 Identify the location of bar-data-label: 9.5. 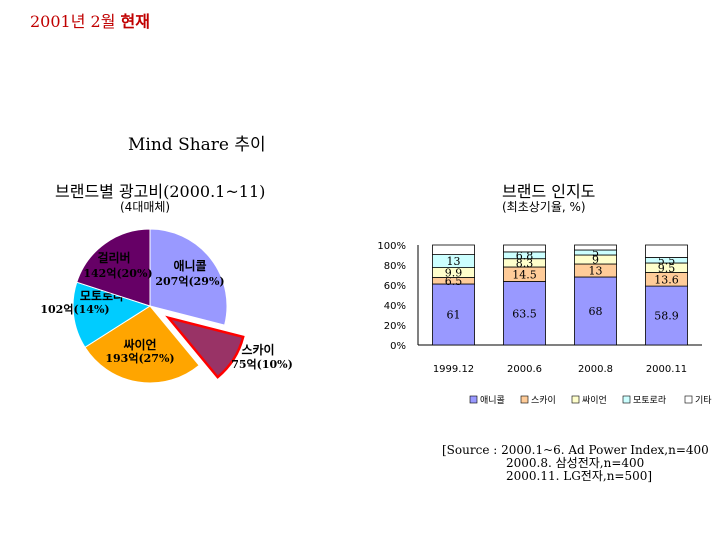
(667, 268).